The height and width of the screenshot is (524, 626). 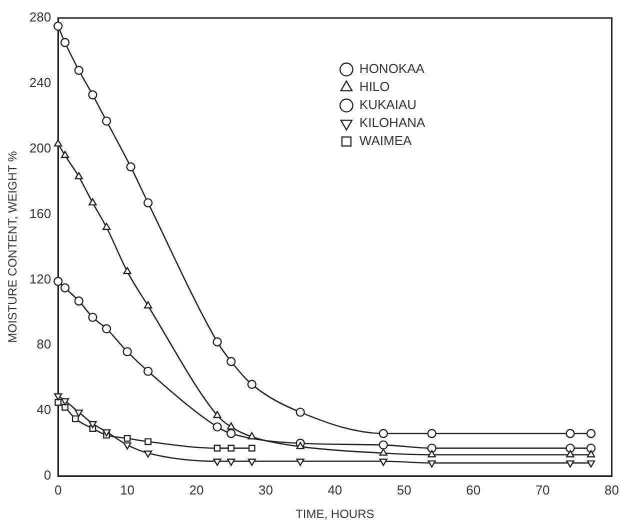 What do you see at coordinates (385, 140) in the screenshot?
I see `legend-label: WAIMEA` at bounding box center [385, 140].